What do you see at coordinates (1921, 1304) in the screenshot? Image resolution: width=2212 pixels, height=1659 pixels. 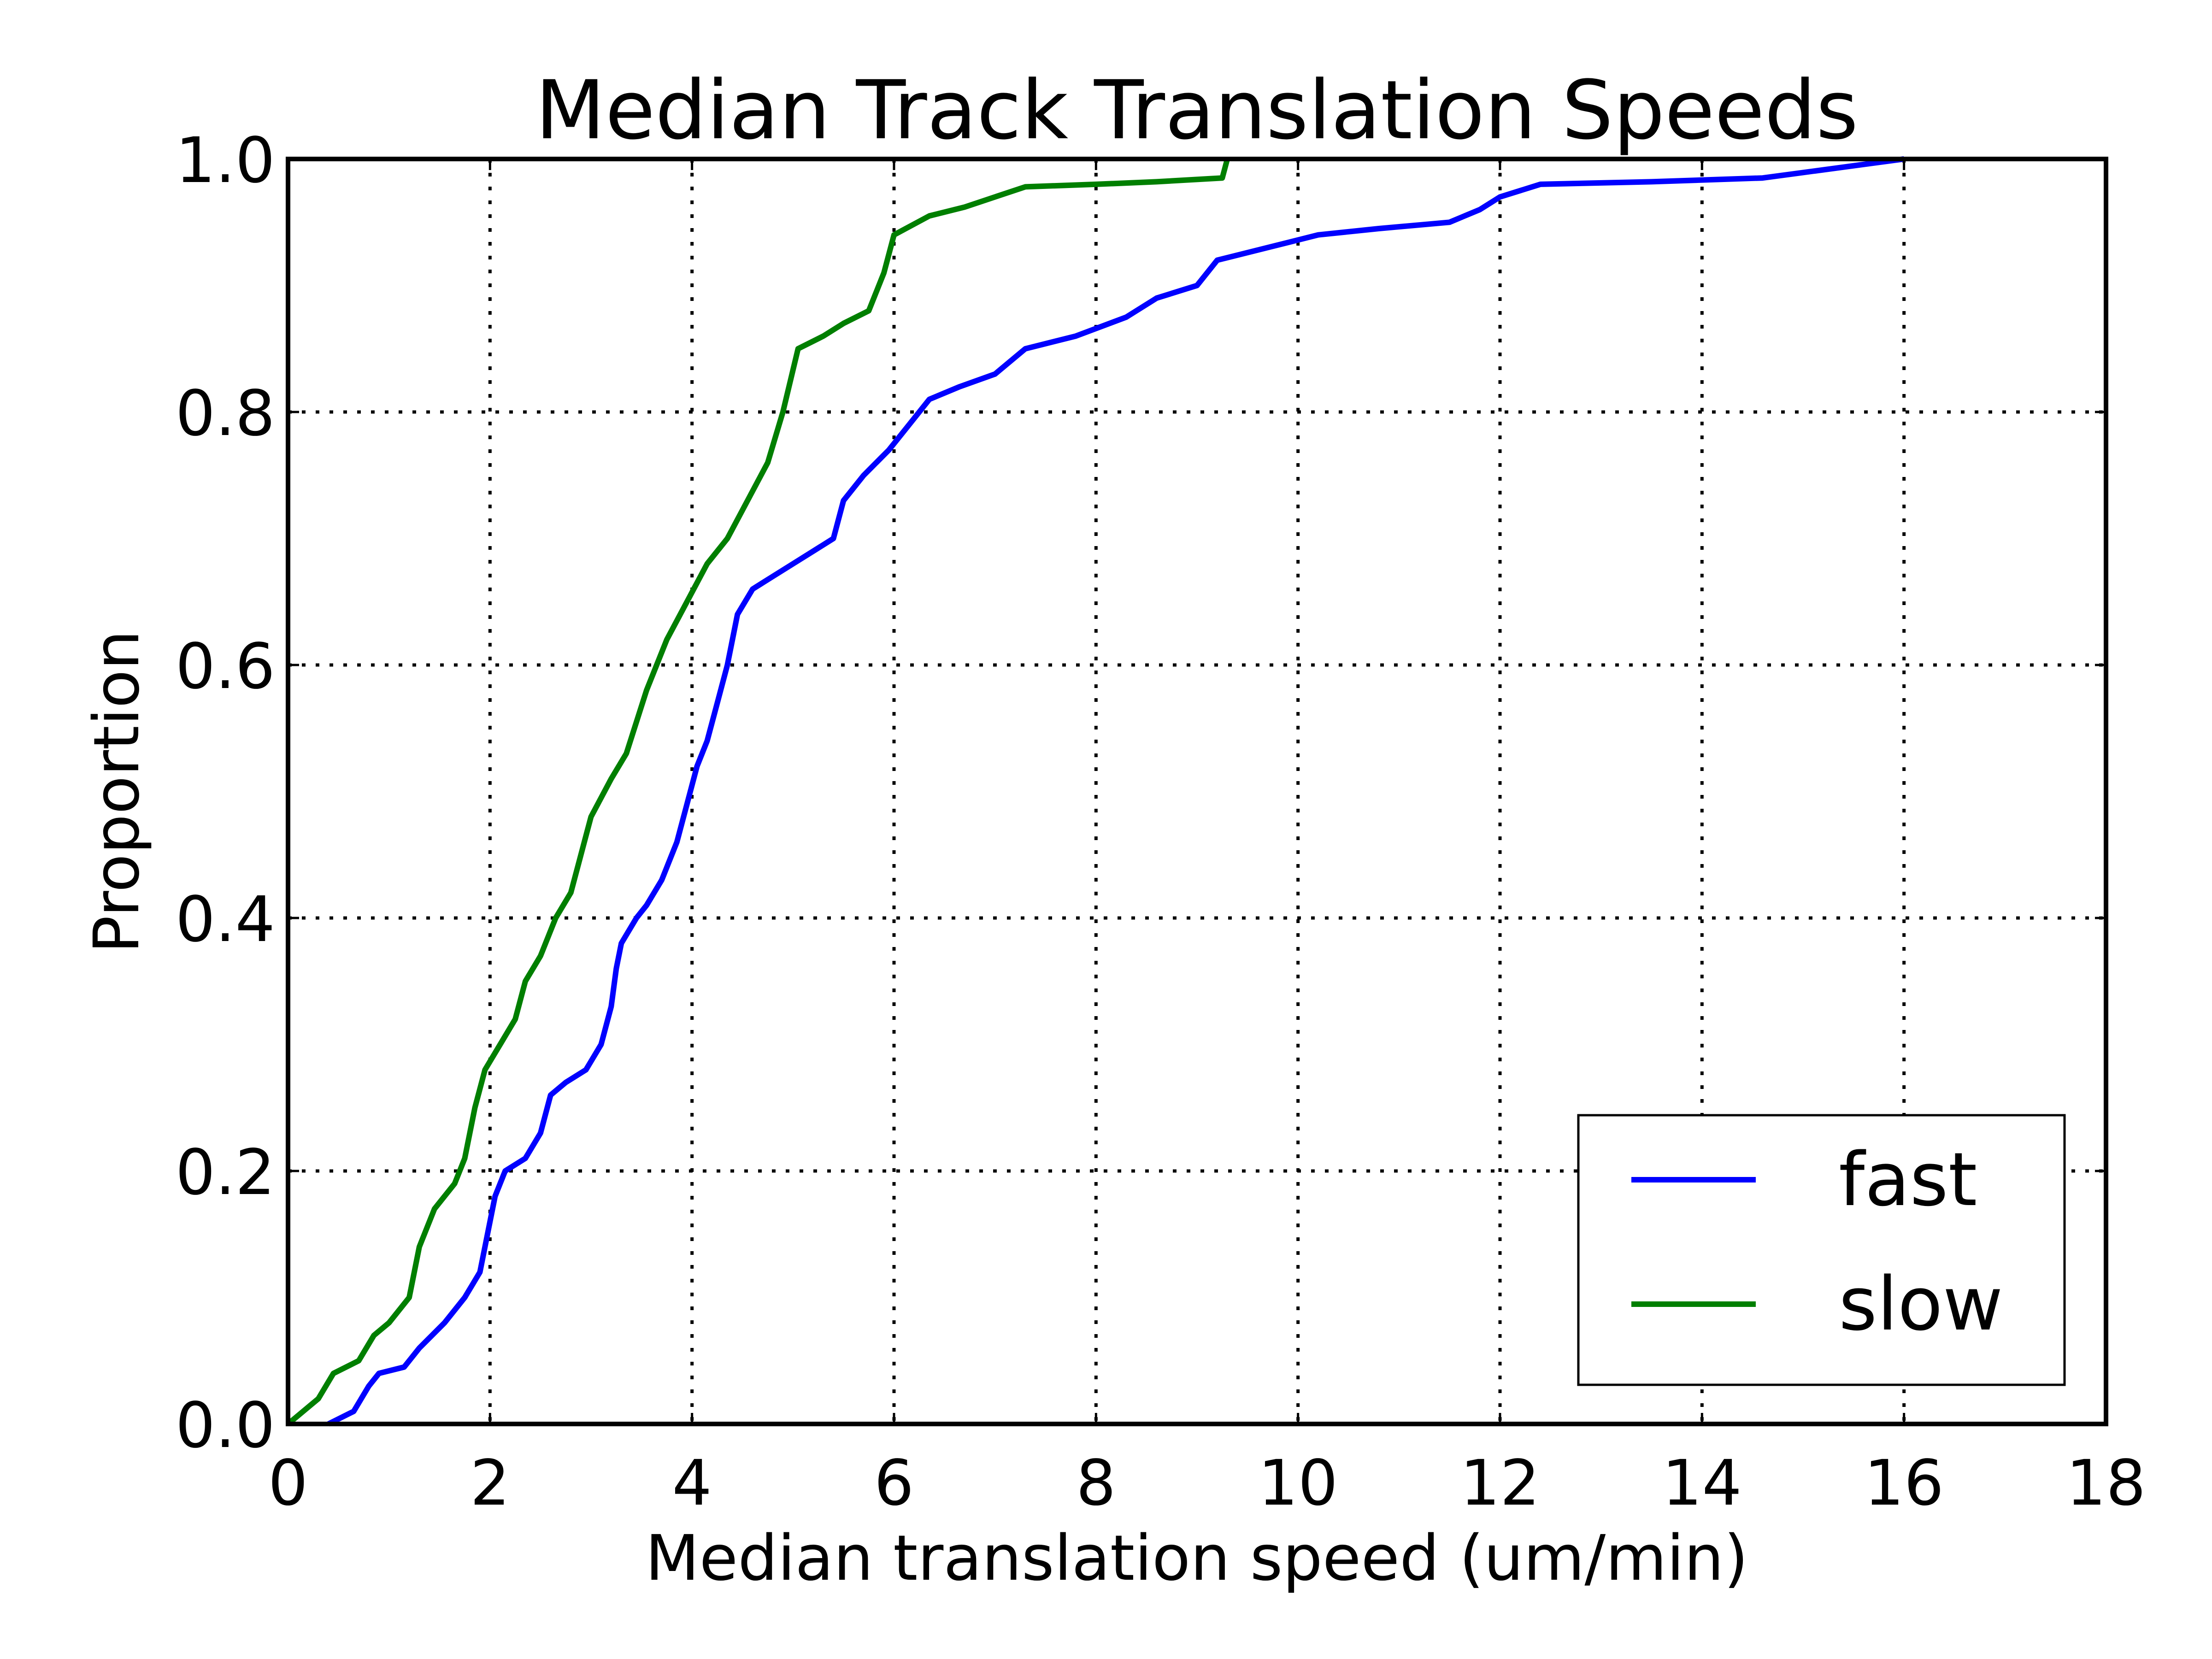 I see `legend-label-slow: slow` at bounding box center [1921, 1304].